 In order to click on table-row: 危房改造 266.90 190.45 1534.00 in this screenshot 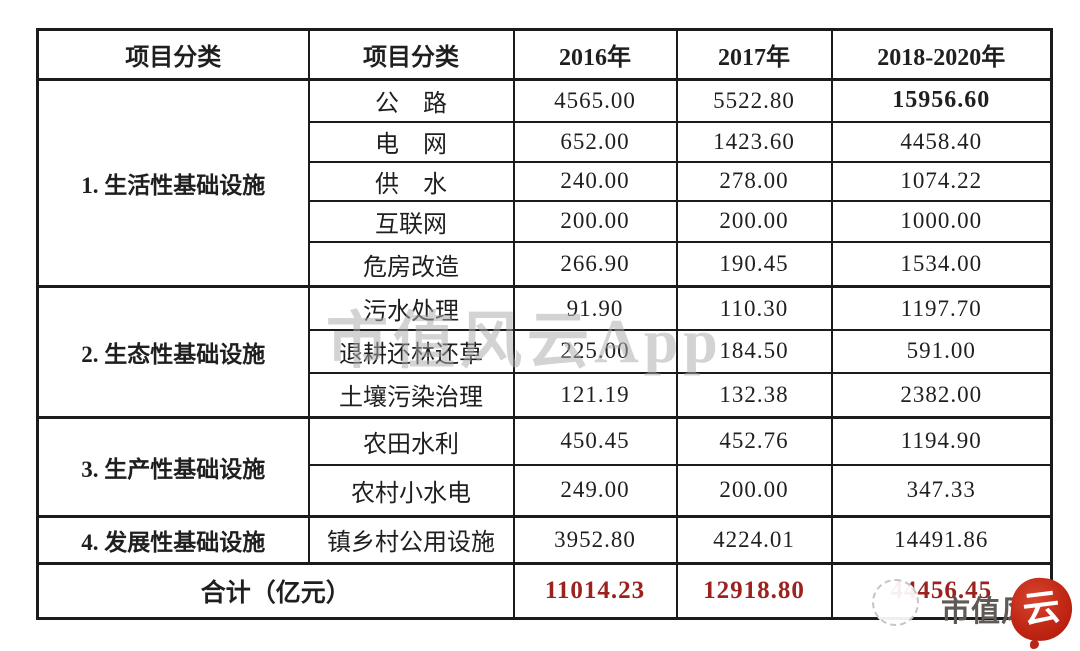, I will do `click(545, 264)`.